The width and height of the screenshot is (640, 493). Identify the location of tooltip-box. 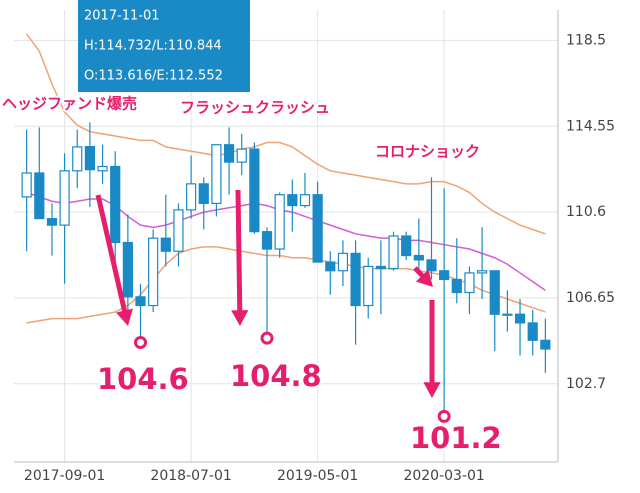
(164, 46).